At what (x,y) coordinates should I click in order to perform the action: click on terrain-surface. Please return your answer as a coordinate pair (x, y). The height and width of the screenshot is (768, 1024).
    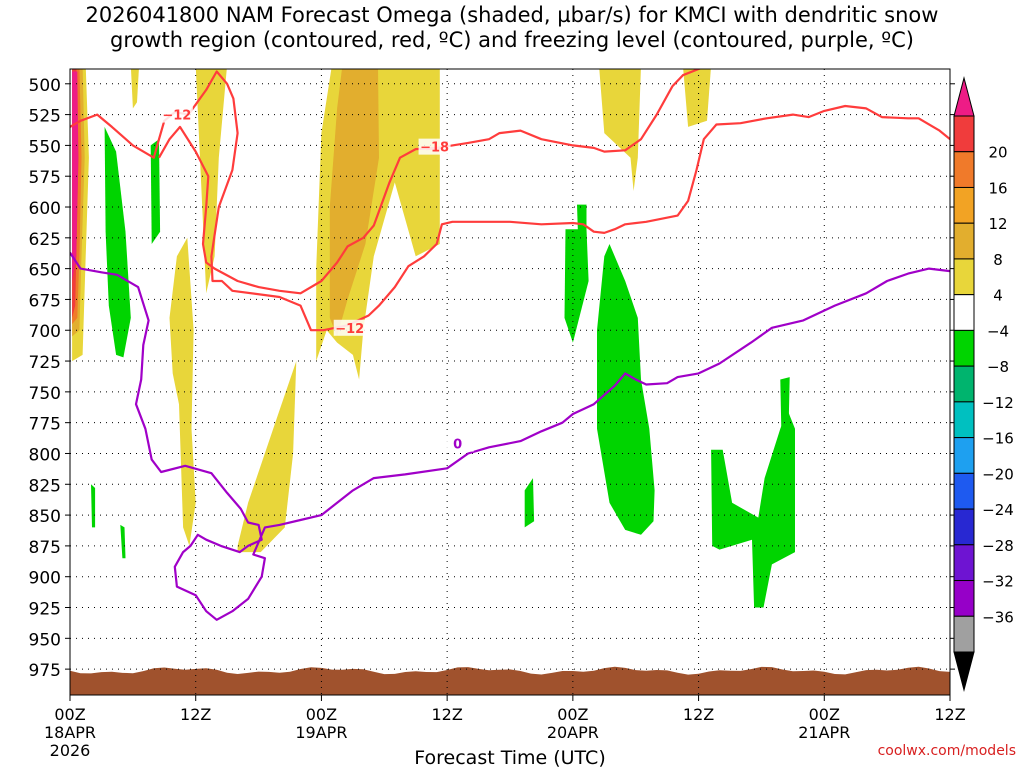
    Looking at the image, I should click on (510, 680).